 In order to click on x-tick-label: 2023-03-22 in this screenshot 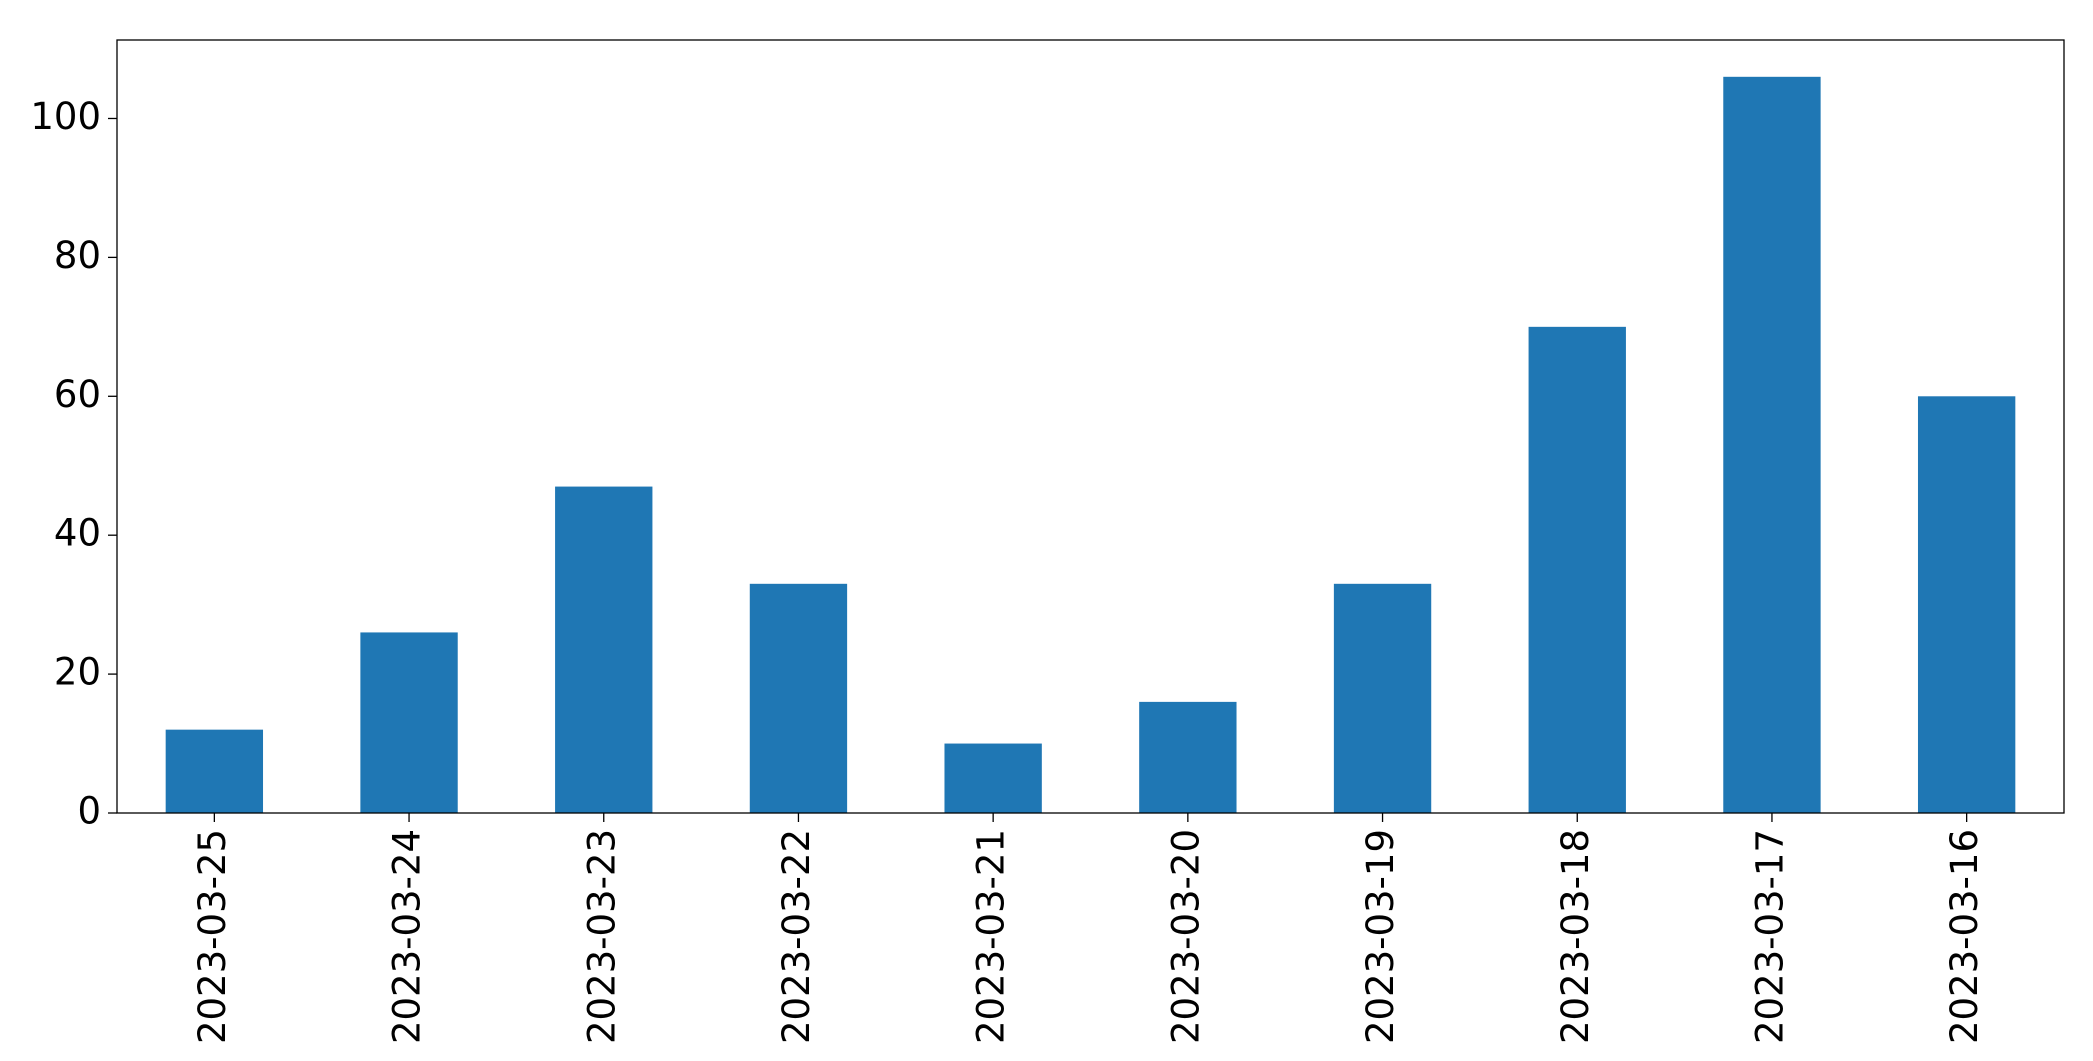, I will do `click(796, 936)`.